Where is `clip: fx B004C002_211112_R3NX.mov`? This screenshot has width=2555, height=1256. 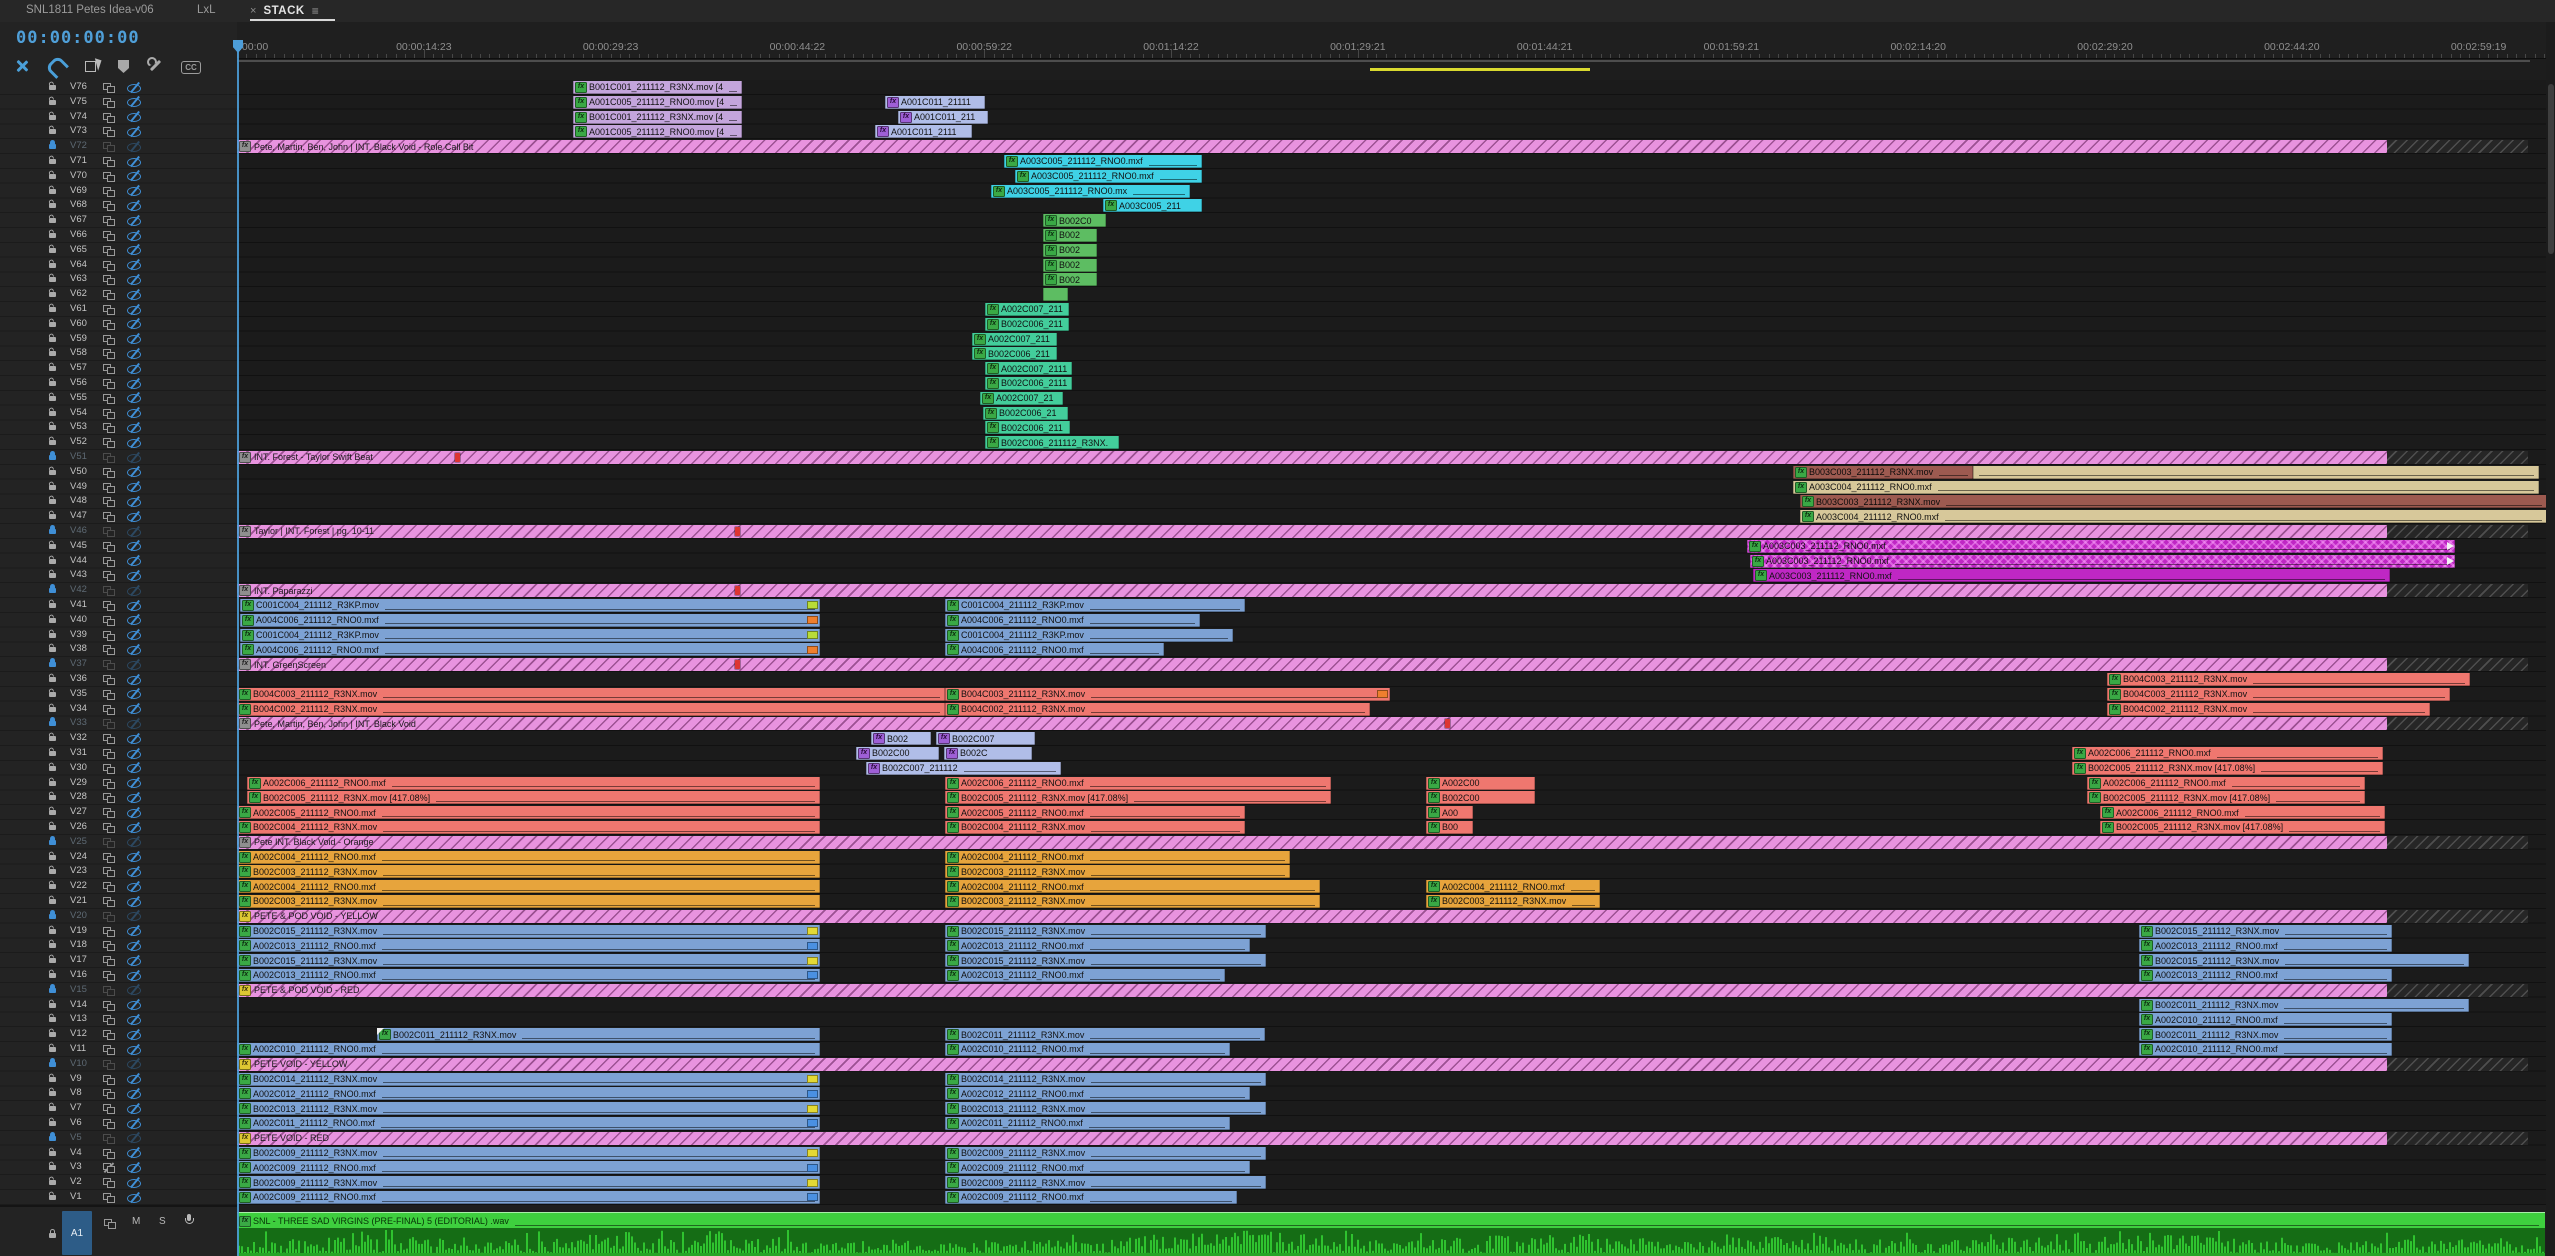 clip: fx B004C002_211112_R3NX.mov is located at coordinates (591, 709).